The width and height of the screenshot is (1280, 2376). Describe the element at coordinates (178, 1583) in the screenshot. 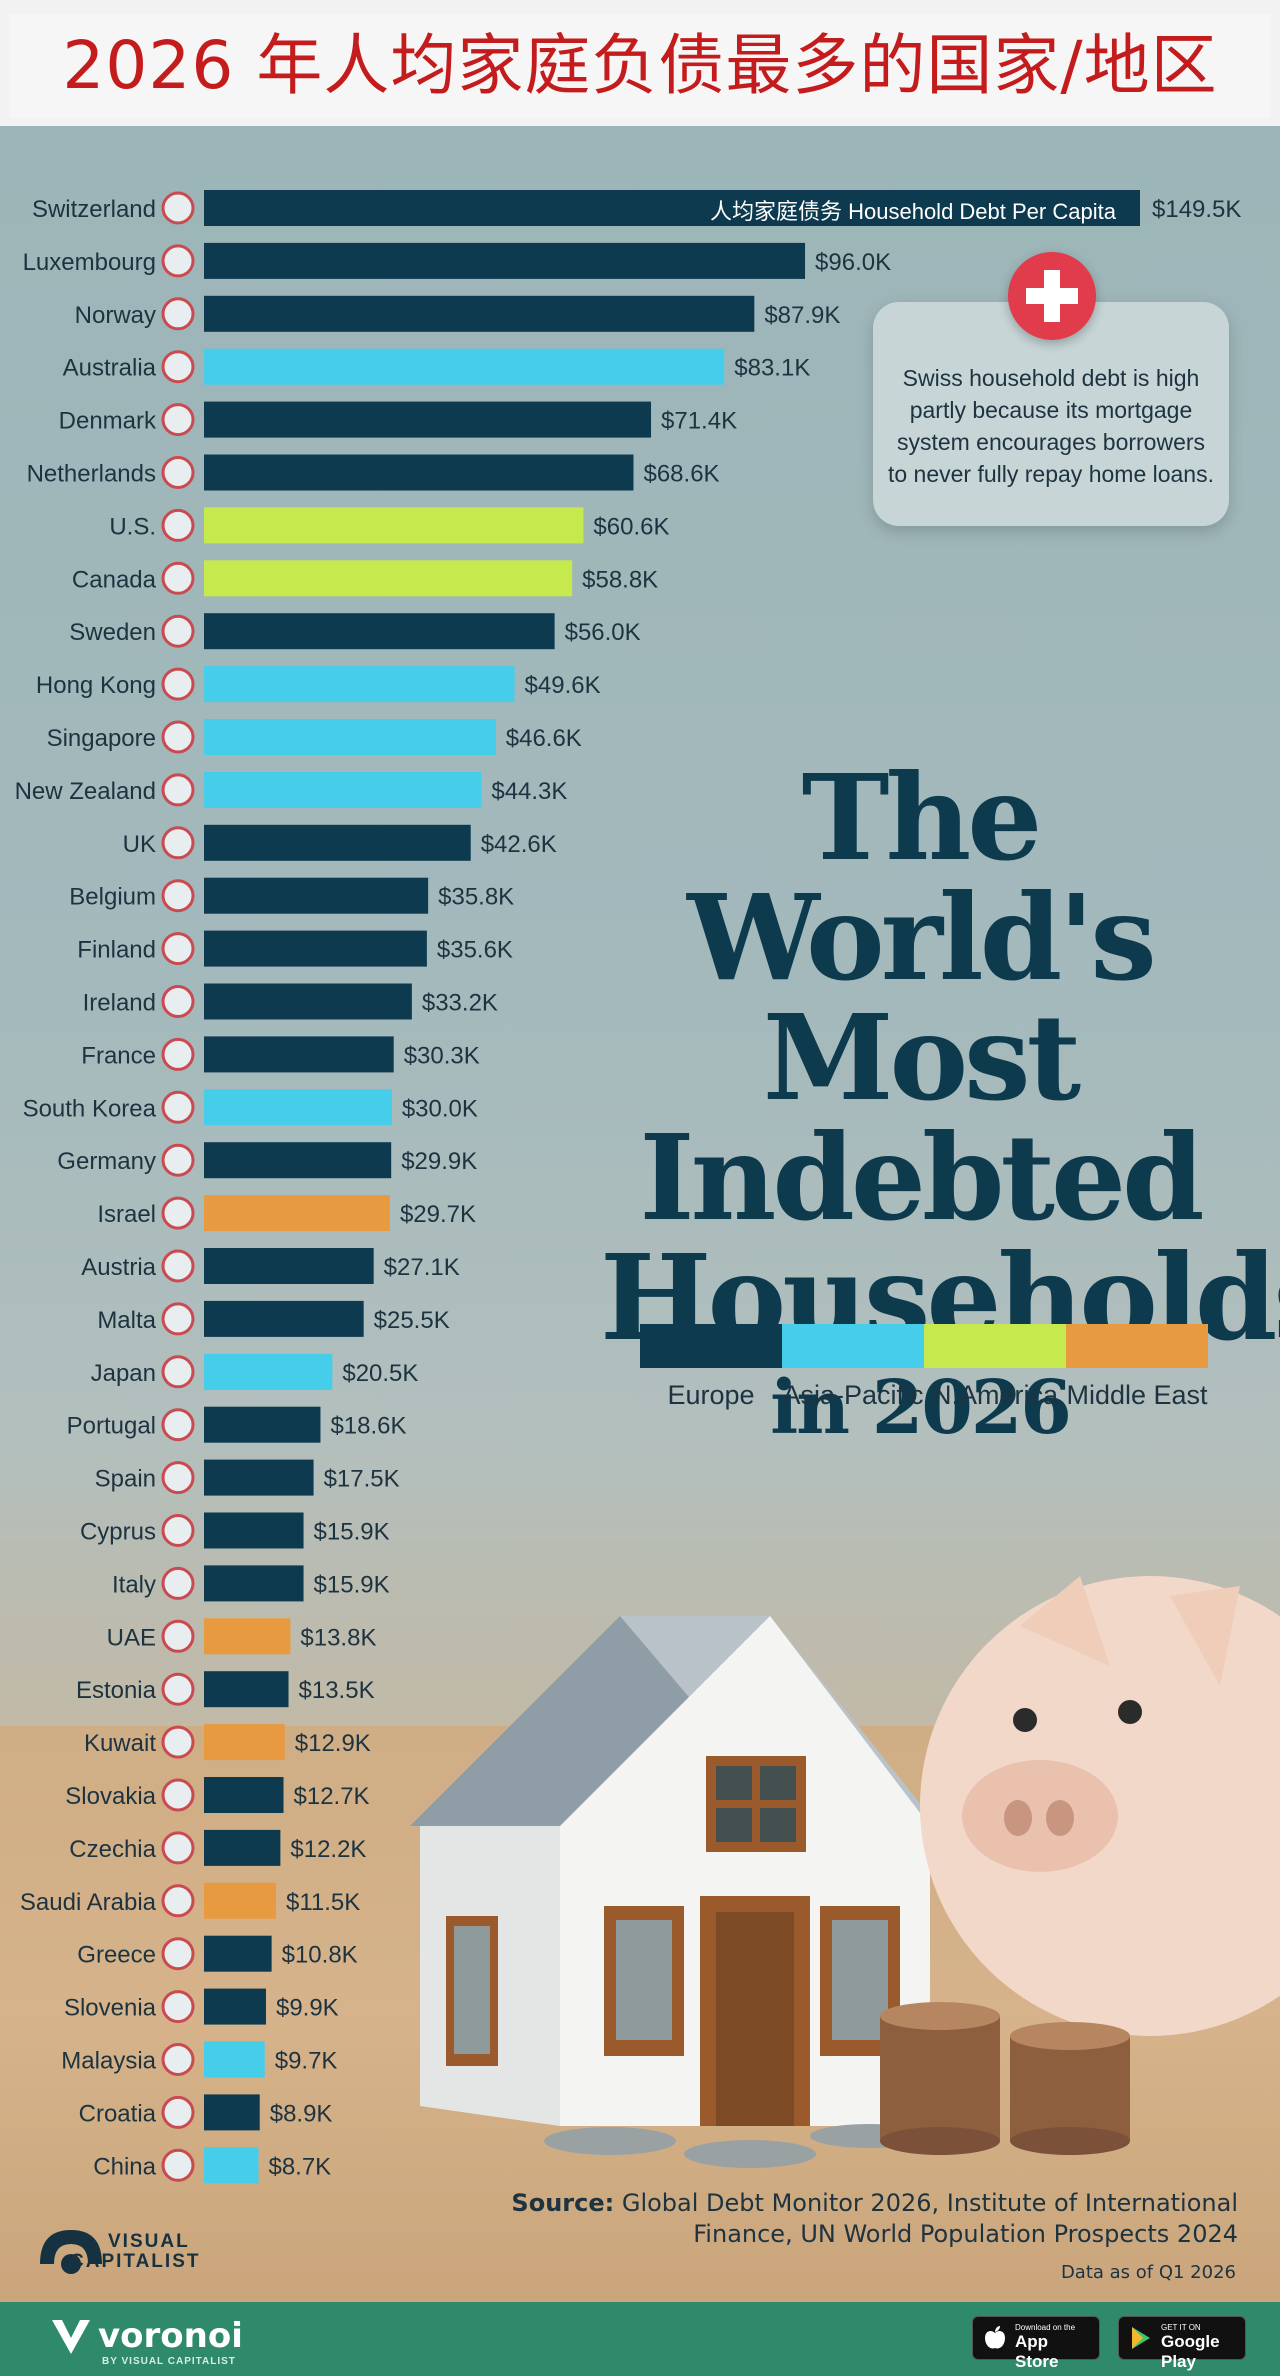

I see `flag-icon-italy` at that location.